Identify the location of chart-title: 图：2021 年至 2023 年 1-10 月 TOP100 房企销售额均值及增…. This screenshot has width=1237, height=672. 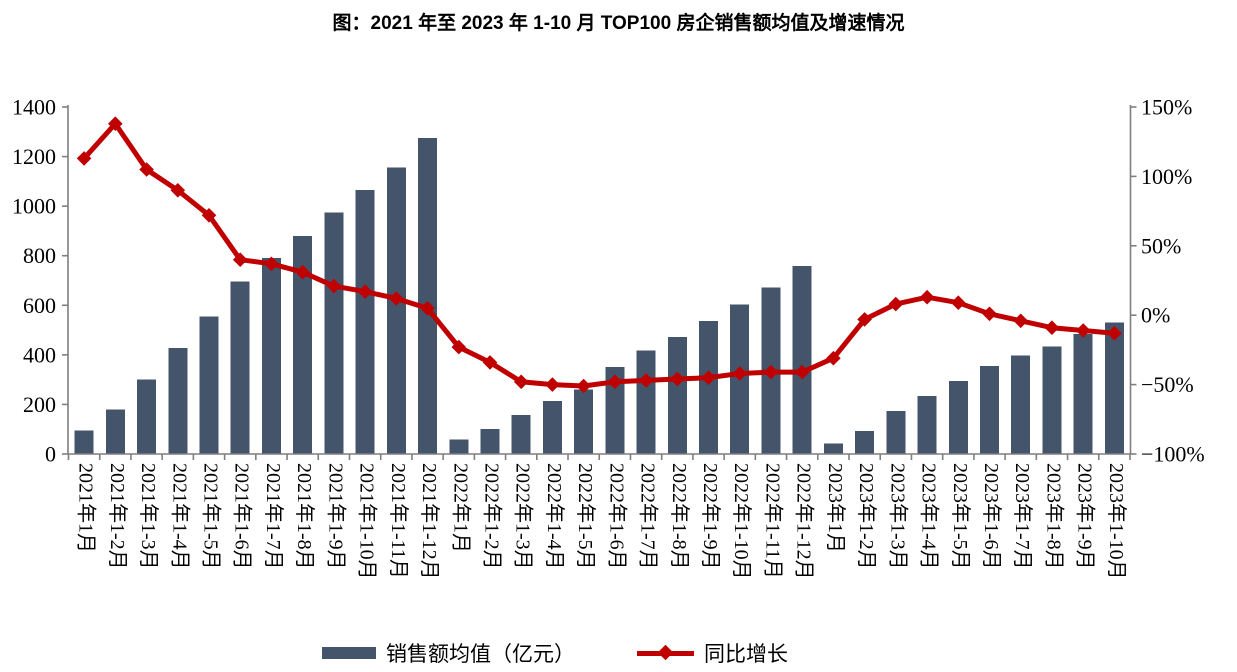
(618, 23).